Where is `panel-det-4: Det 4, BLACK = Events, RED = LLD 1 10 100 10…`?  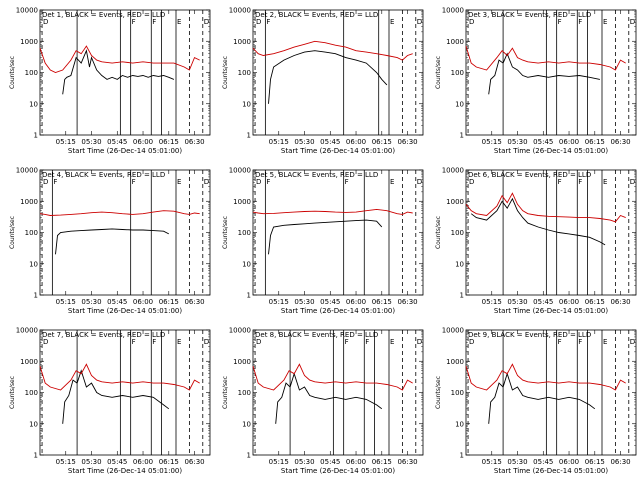
panel-det-4: Det 4, BLACK = Events, RED = LLD 1 10 100 10… is located at coordinates (110, 241).